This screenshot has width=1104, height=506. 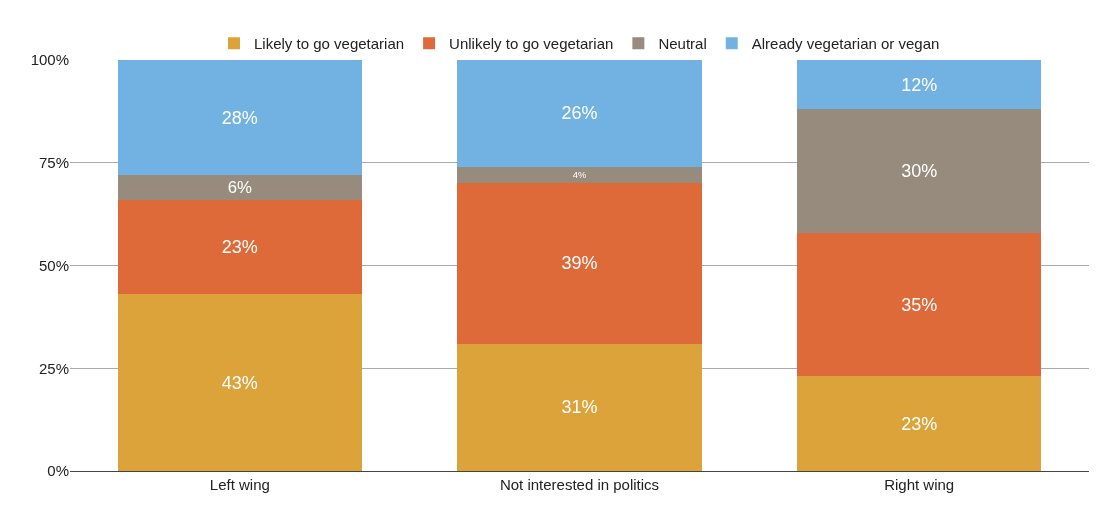 I want to click on data-label: 35%, so click(x=919, y=304).